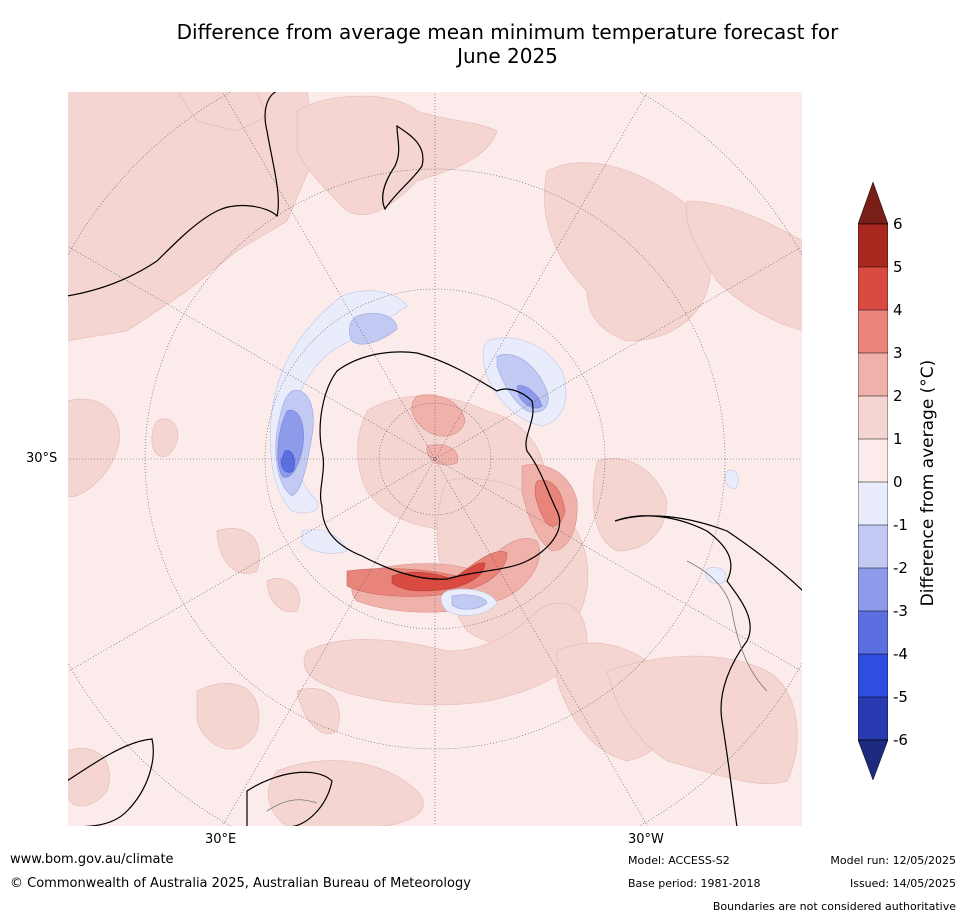 This screenshot has width=965, height=919. What do you see at coordinates (92, 859) in the screenshot?
I see `website-link: www.bom.gov.au/climate` at bounding box center [92, 859].